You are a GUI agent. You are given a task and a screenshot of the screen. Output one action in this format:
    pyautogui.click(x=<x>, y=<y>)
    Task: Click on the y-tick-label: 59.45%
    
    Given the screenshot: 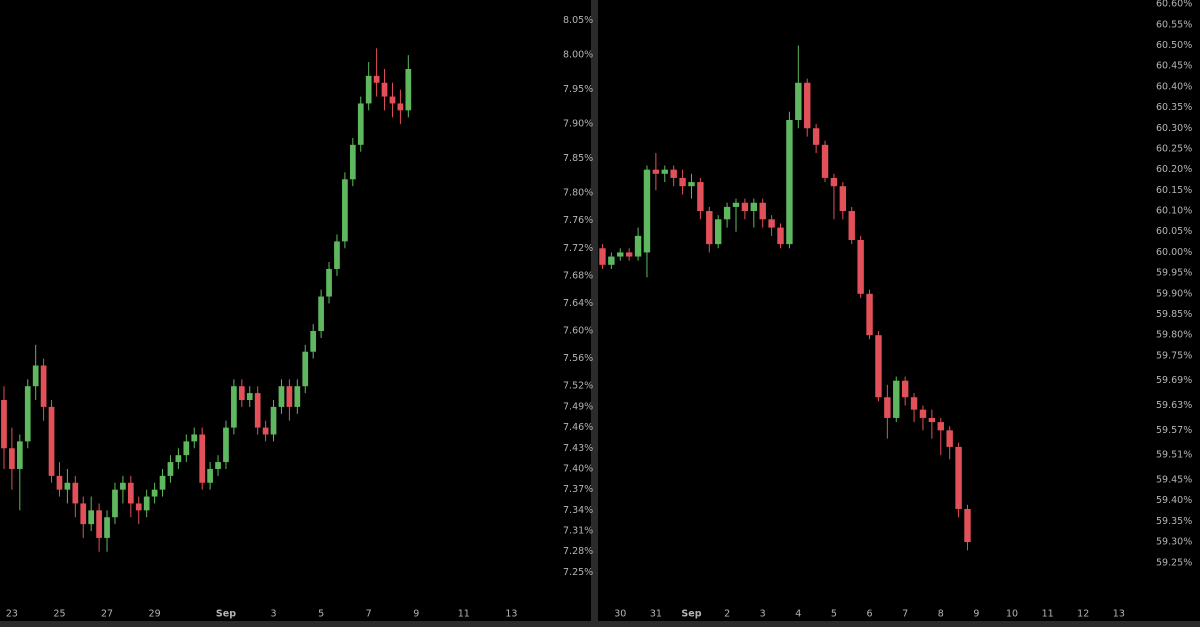 What is the action you would take?
    pyautogui.click(x=1174, y=480)
    